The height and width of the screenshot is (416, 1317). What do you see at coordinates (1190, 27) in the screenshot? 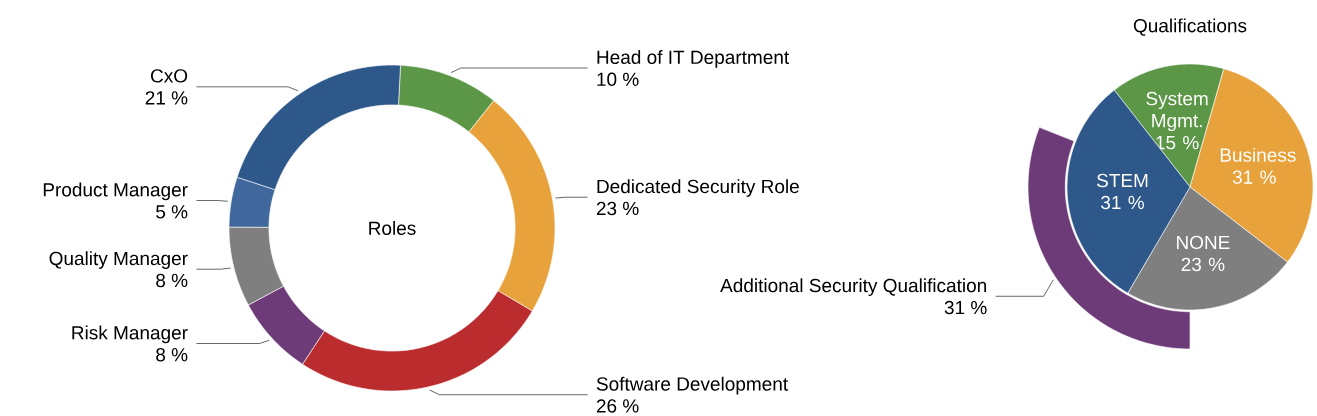
I see `chart-title: Qualifications` at bounding box center [1190, 27].